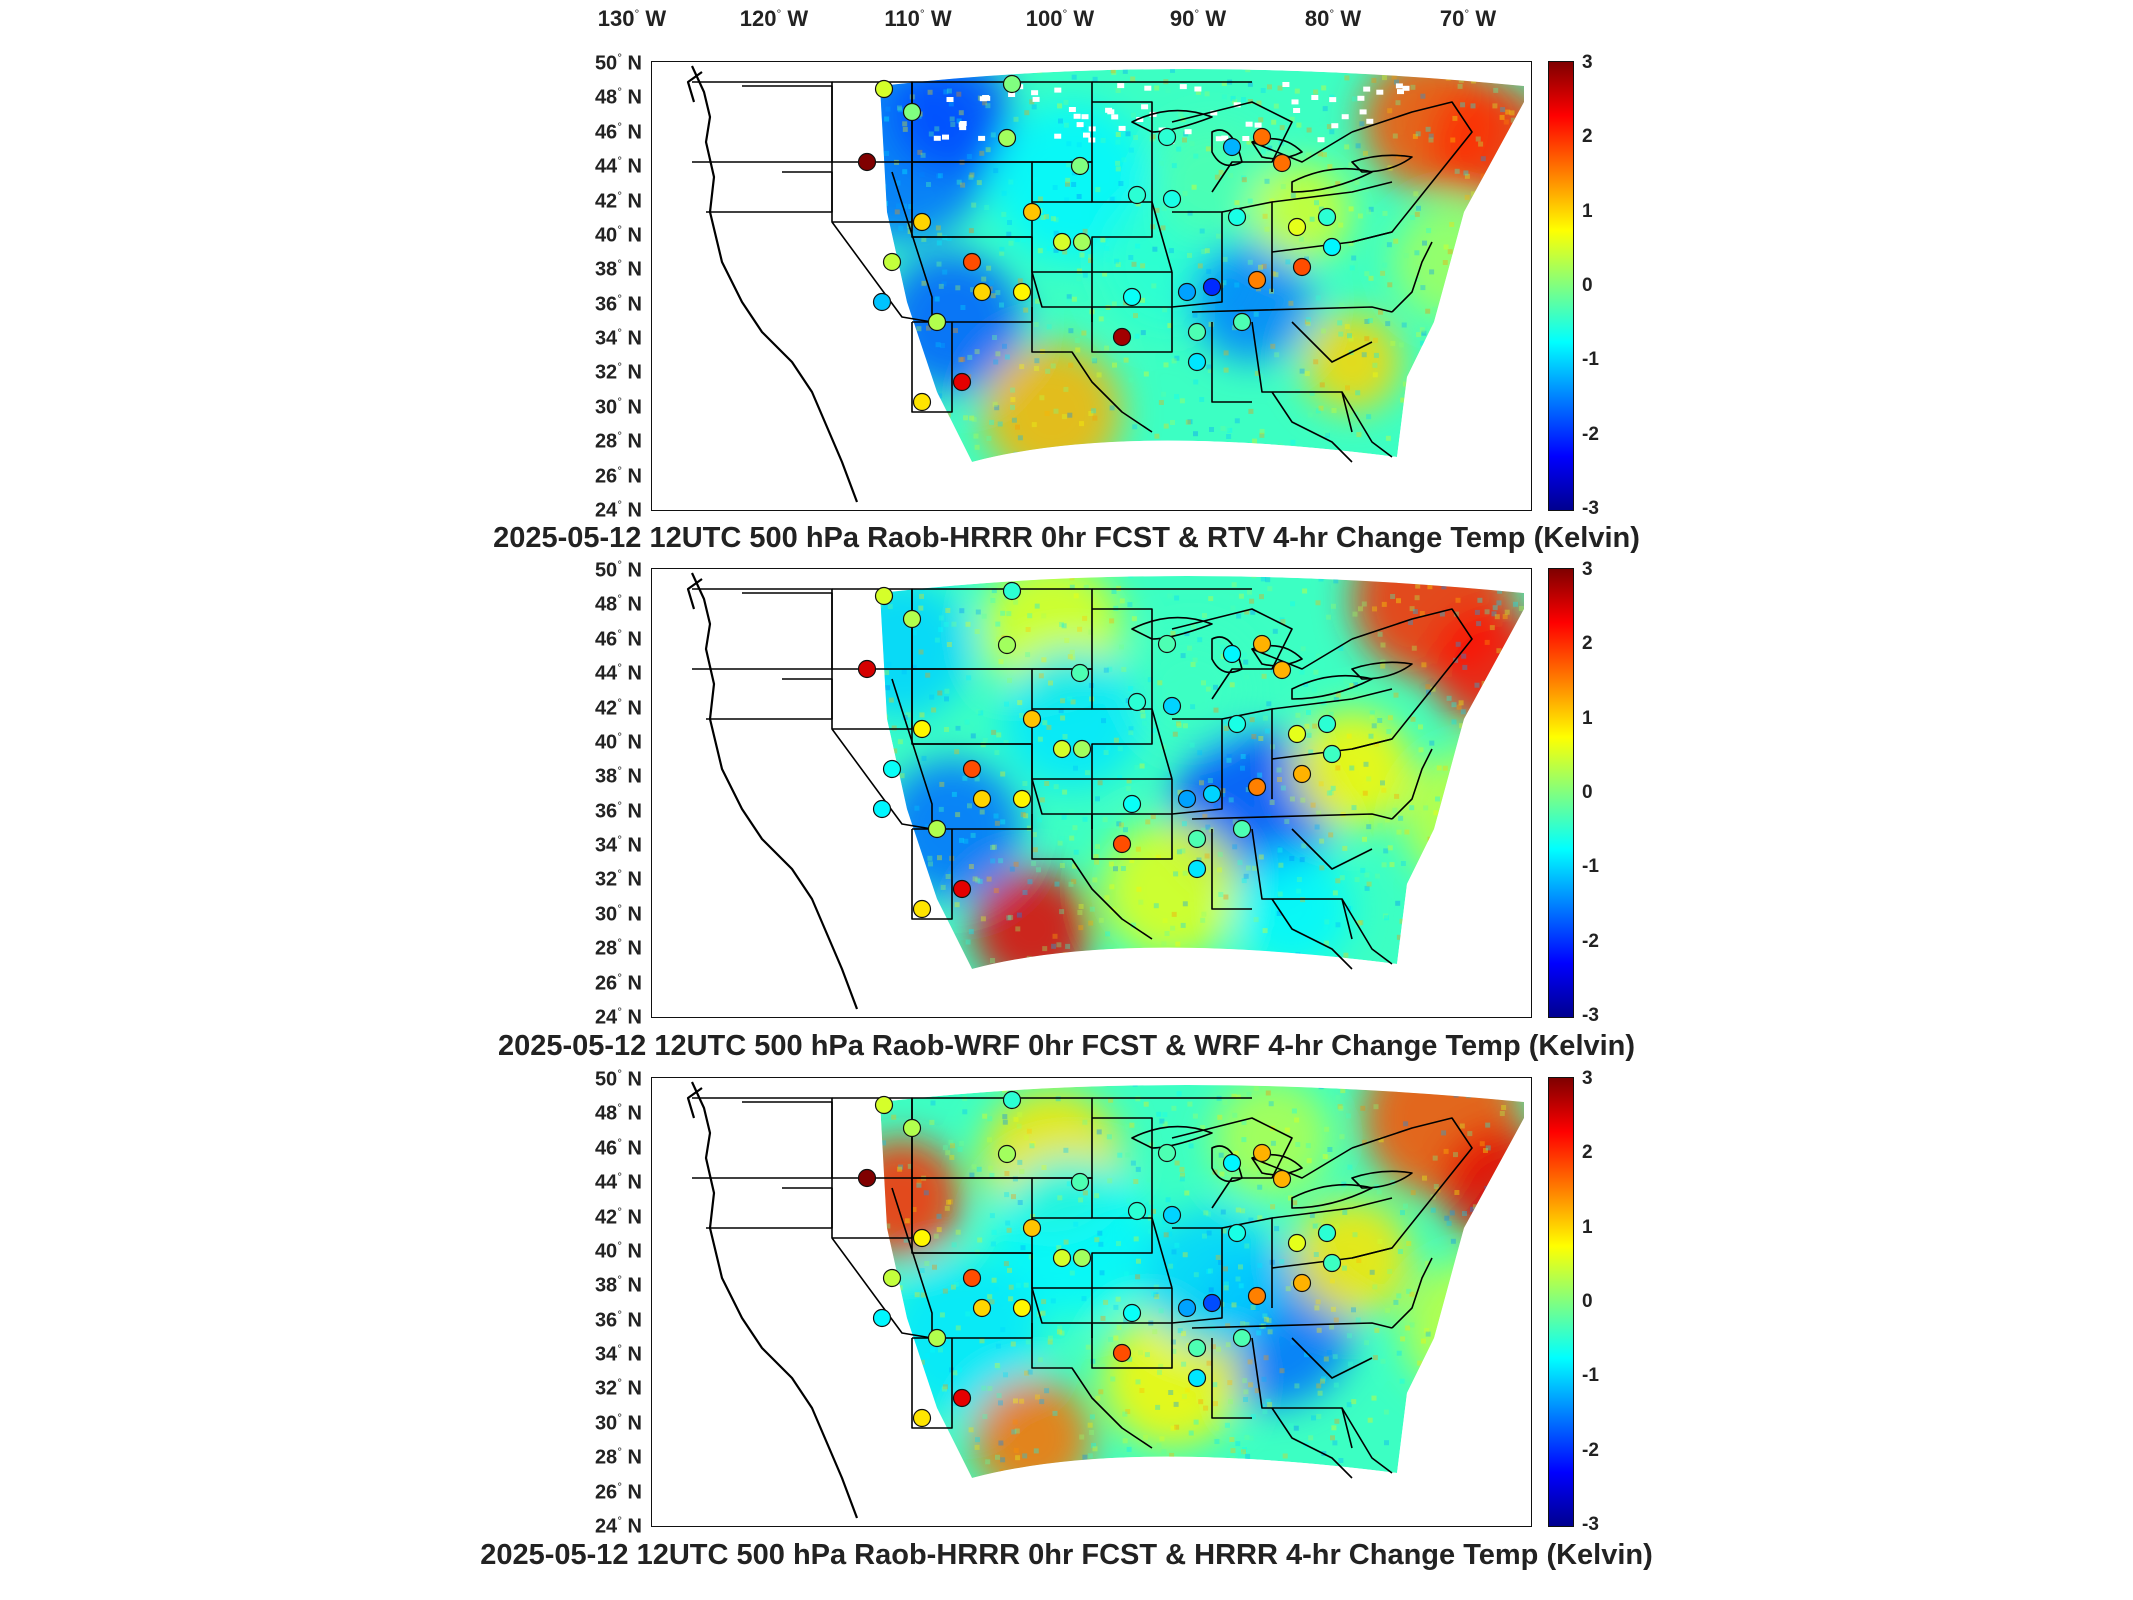  What do you see at coordinates (1590, 867) in the screenshot?
I see `colorbar-tick-label: -1` at bounding box center [1590, 867].